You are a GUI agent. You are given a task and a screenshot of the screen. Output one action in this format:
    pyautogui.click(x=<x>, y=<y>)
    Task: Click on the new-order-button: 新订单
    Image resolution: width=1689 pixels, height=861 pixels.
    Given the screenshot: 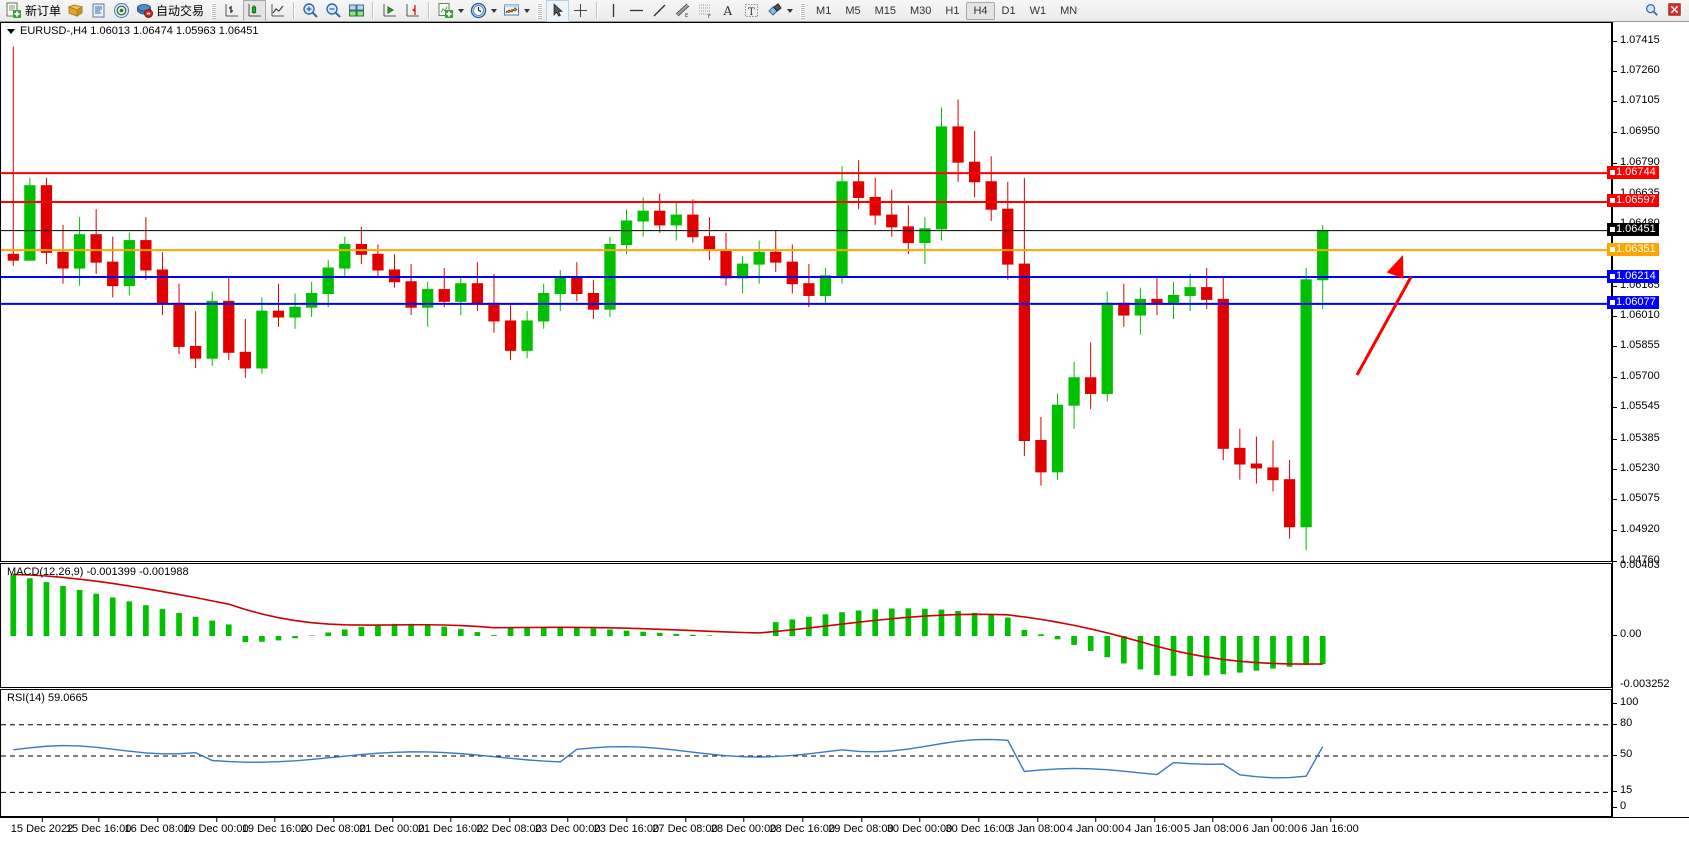 What is the action you would take?
    pyautogui.click(x=33, y=11)
    